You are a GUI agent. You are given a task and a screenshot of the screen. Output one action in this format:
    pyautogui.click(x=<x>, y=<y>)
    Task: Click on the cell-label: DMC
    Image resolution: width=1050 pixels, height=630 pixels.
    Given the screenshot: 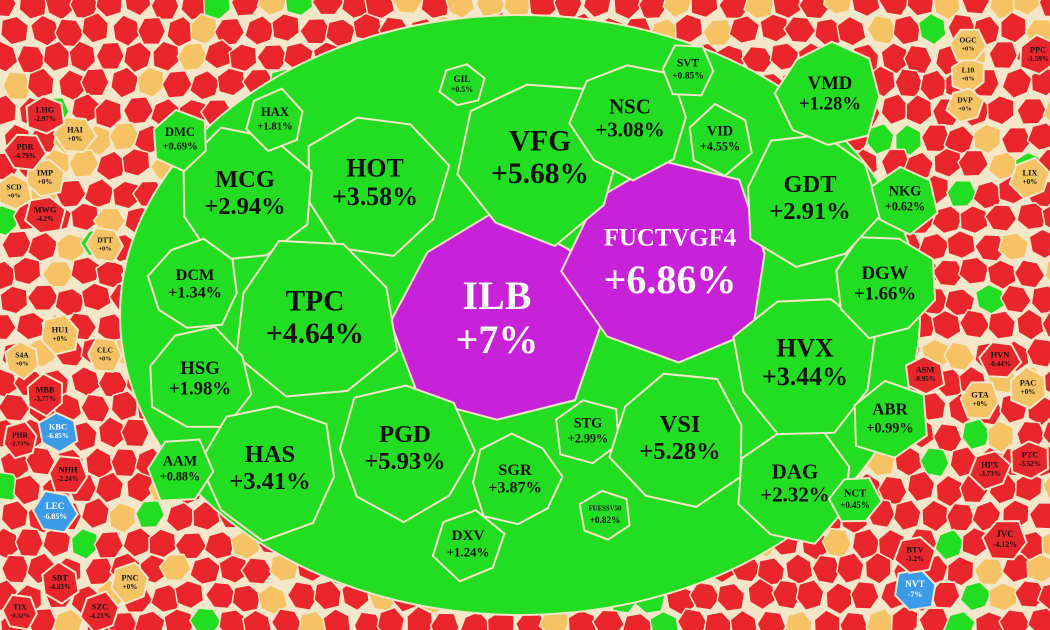 What is the action you would take?
    pyautogui.click(x=180, y=132)
    